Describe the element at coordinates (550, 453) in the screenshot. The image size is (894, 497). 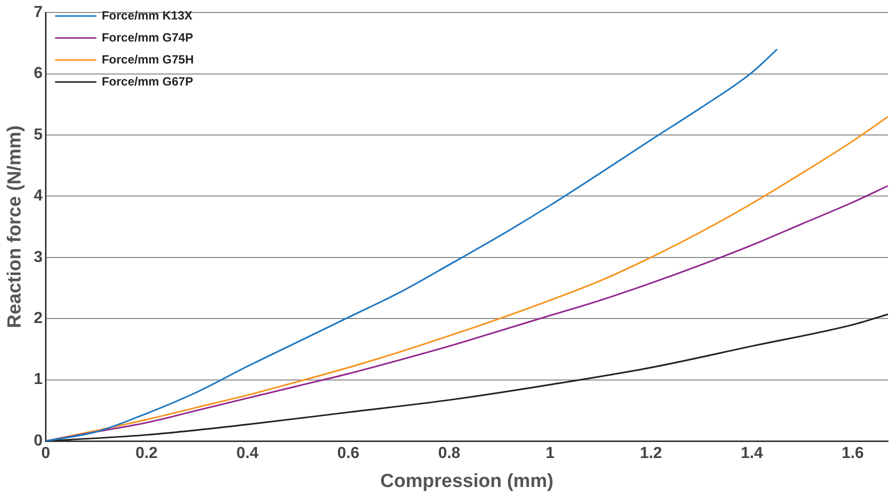
I see `x-tick-label: 1` at that location.